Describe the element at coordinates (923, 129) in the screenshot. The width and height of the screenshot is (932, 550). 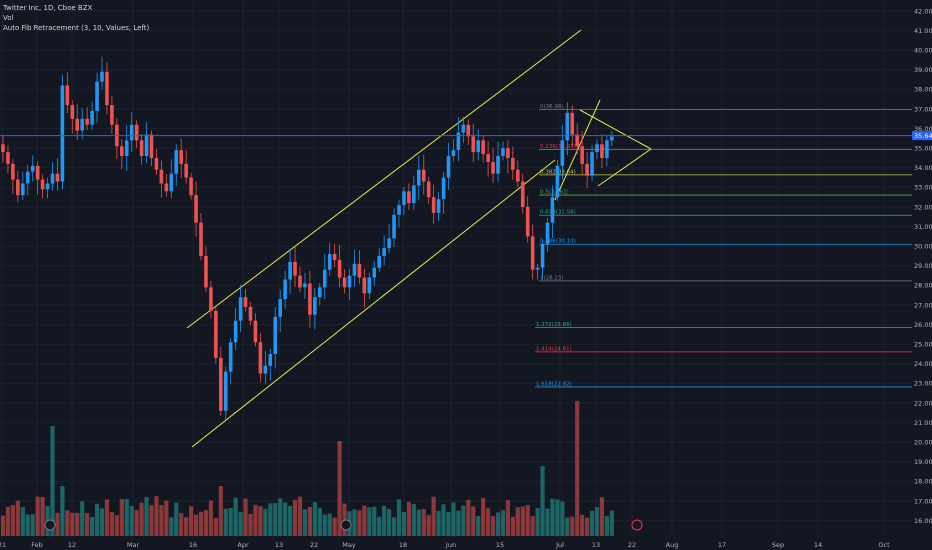
I see `price-tick-label: 36.00` at that location.